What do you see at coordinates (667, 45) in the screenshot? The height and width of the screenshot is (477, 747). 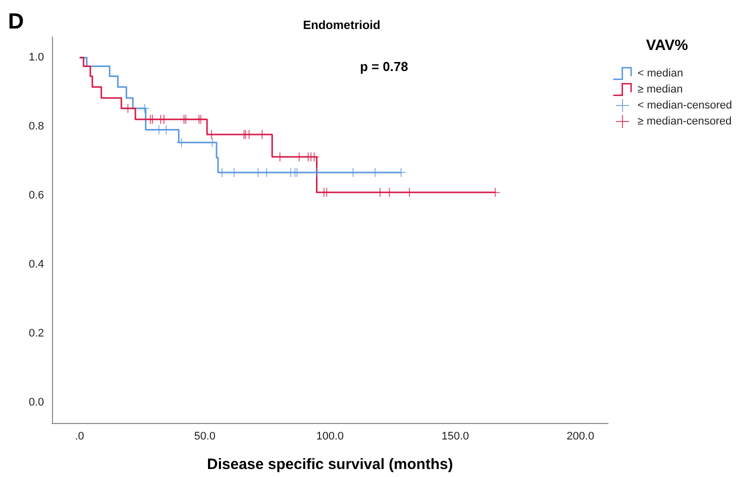 I see `legend-title: VAV%` at bounding box center [667, 45].